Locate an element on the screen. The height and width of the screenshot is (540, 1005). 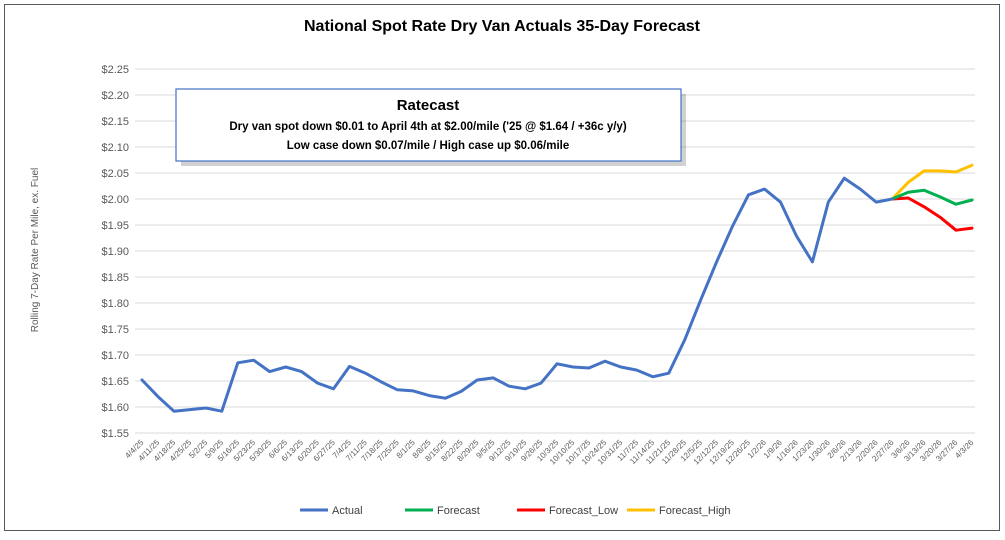
y-tick-label: $2.10 is located at coordinates (115, 148).